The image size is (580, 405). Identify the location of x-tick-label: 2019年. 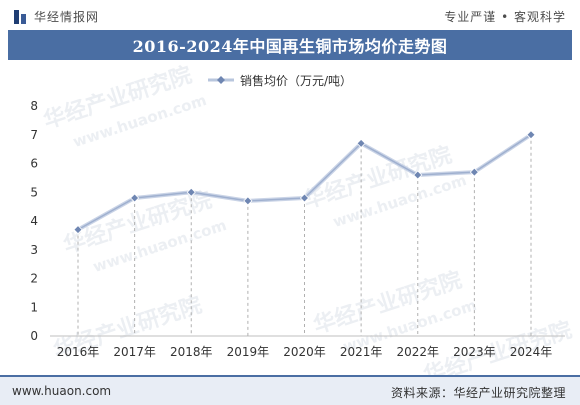
(248, 352).